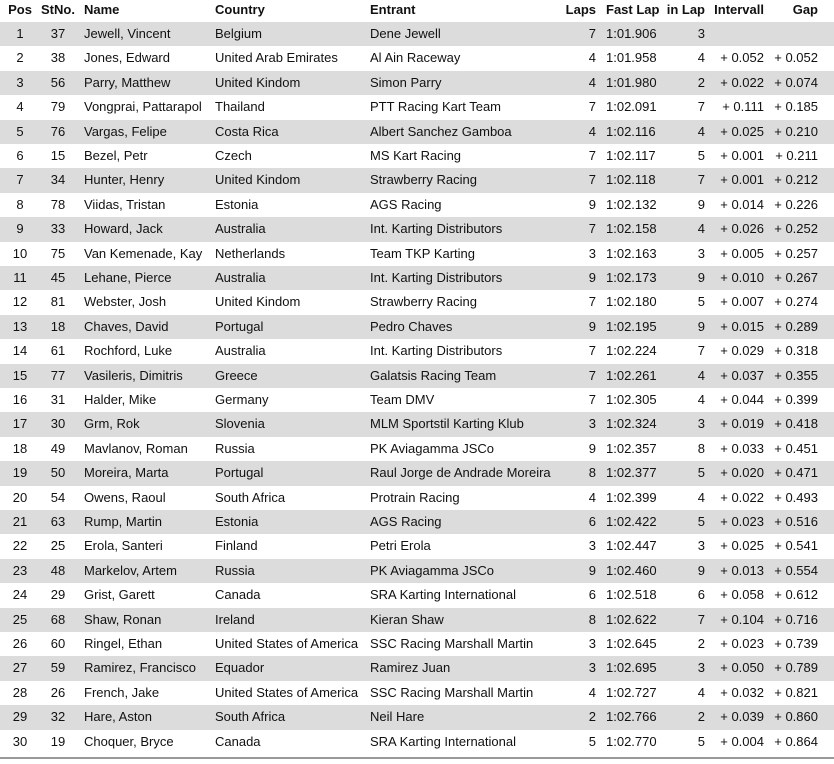  What do you see at coordinates (796, 448) in the screenshot?
I see `gap: + 0.451` at bounding box center [796, 448].